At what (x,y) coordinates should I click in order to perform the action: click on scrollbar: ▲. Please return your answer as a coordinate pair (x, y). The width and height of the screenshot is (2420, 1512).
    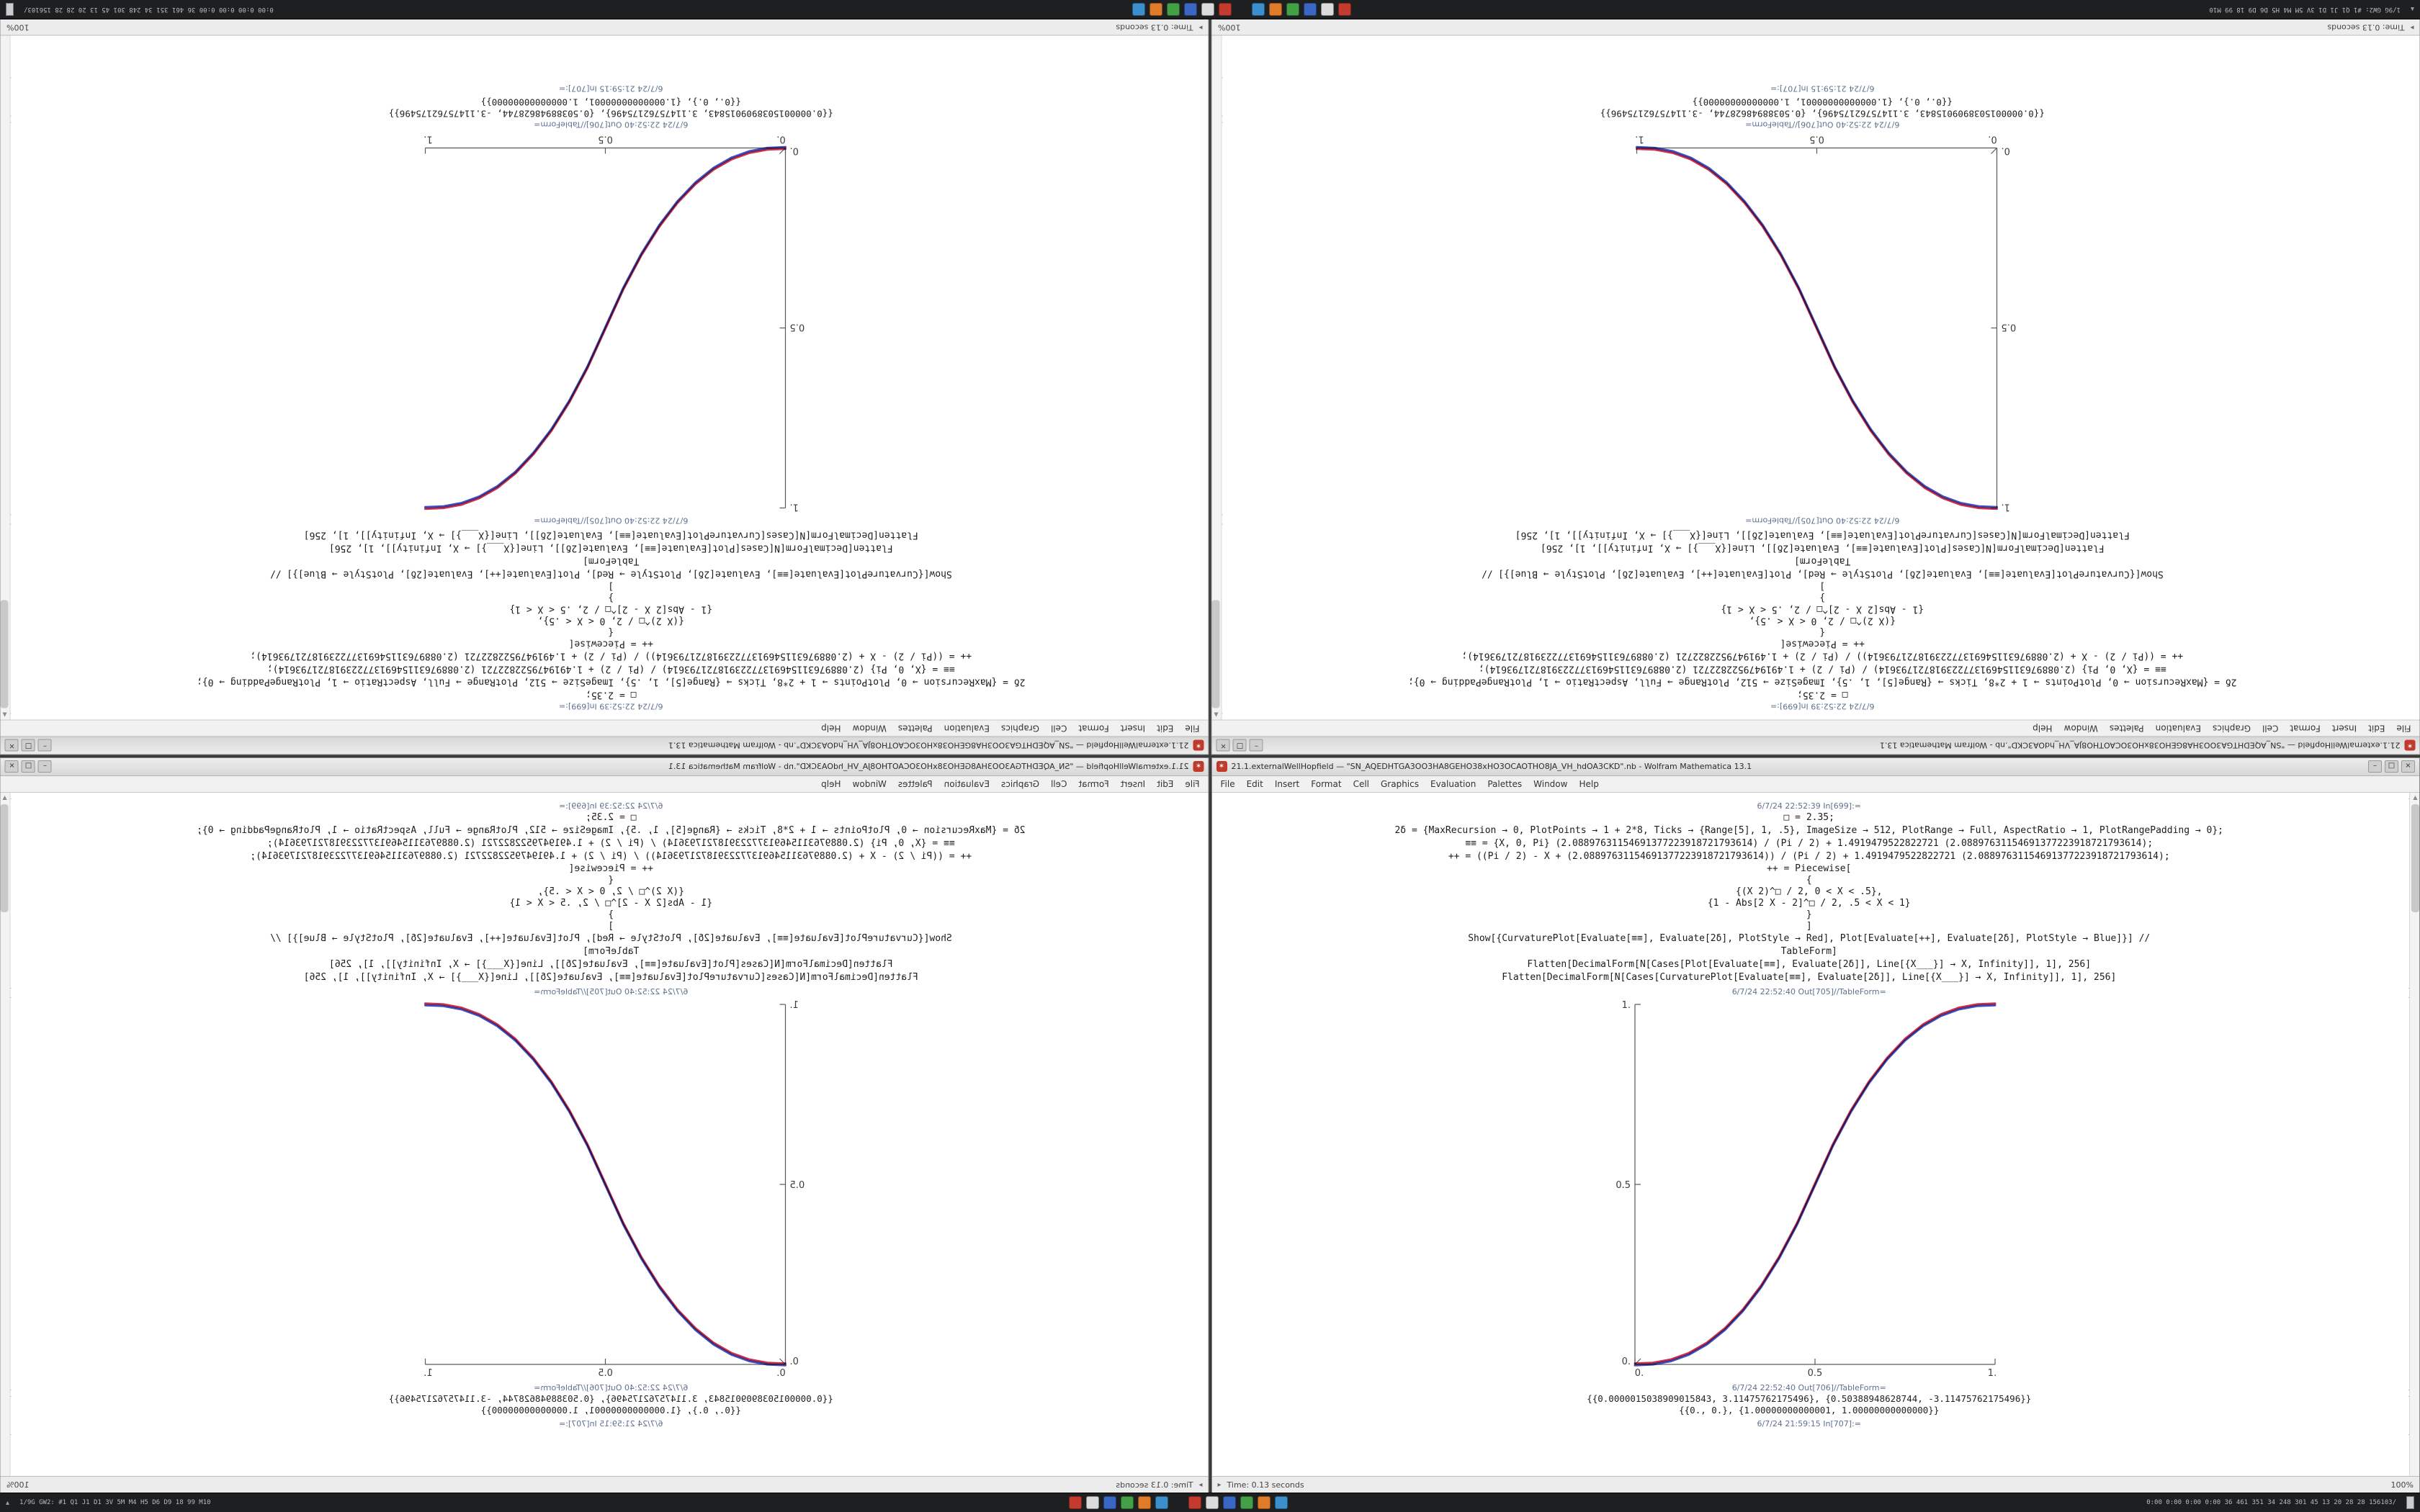
    Looking at the image, I should click on (1216, 378).